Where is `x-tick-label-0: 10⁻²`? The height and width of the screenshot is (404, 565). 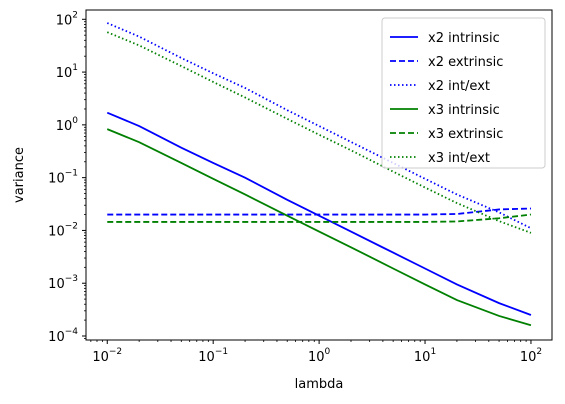
x-tick-label-0: 10⁻² is located at coordinates (107, 356).